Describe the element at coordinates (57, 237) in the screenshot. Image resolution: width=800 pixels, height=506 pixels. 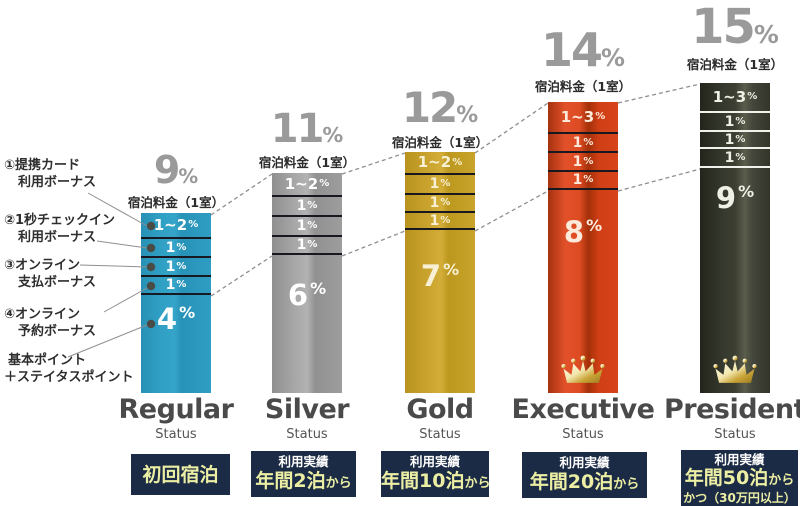
I see `legend-line: 利用ボーナス` at that location.